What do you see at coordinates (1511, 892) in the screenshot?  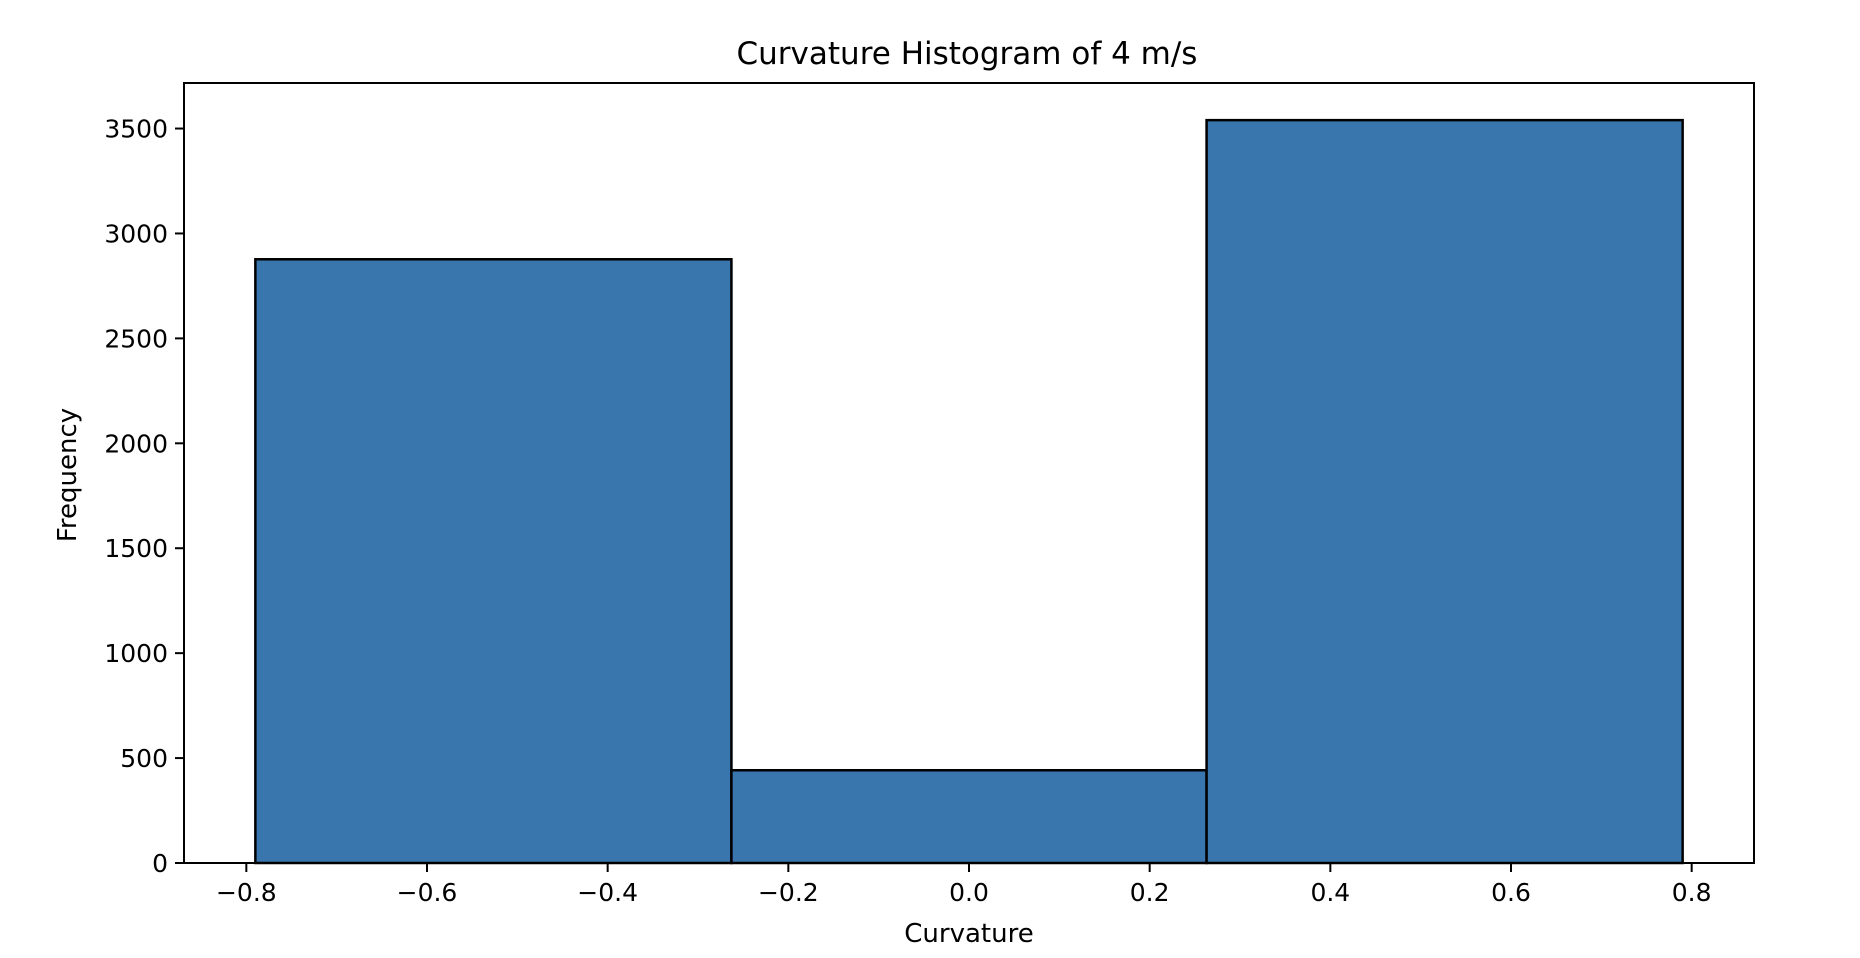 I see `x-tick-label: 0.6` at bounding box center [1511, 892].